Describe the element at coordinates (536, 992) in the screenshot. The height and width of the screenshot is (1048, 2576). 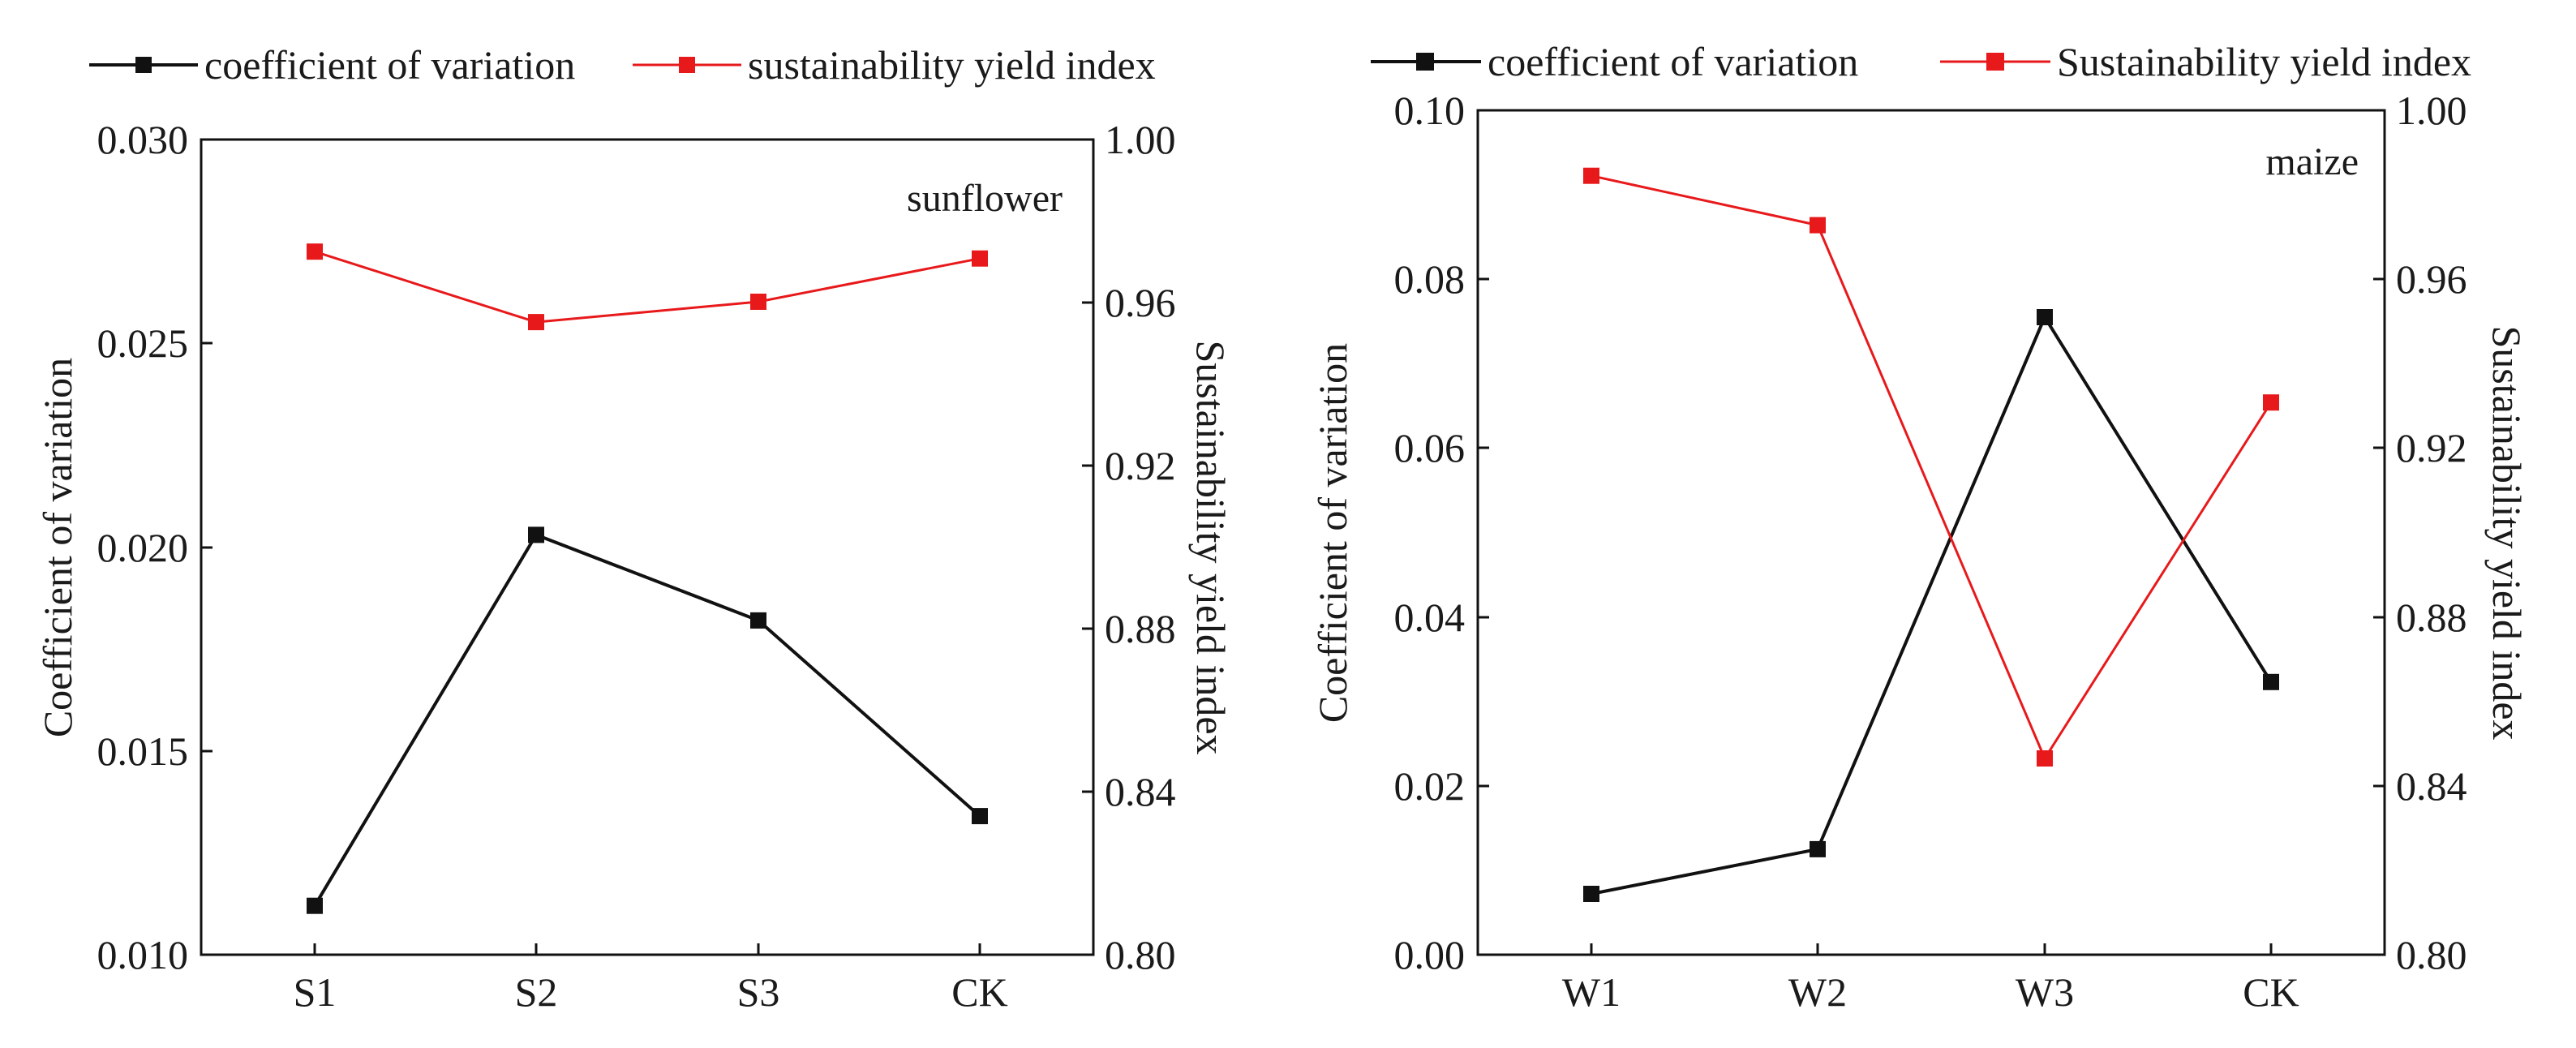
I see `x-category-label: S2` at that location.